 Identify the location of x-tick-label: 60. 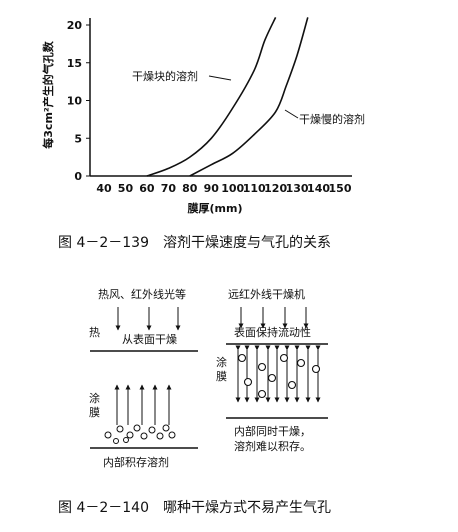
(147, 188).